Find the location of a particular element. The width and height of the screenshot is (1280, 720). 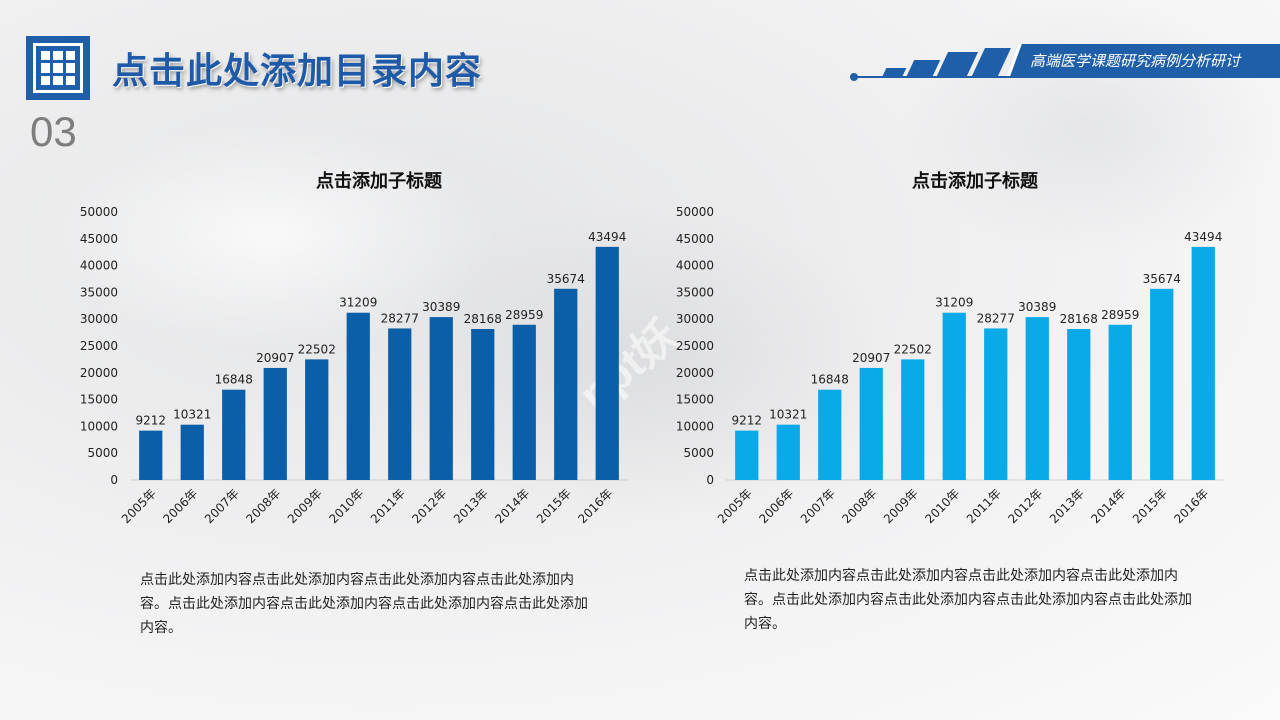

x-tick-label: 2015年 is located at coordinates (554, 506).